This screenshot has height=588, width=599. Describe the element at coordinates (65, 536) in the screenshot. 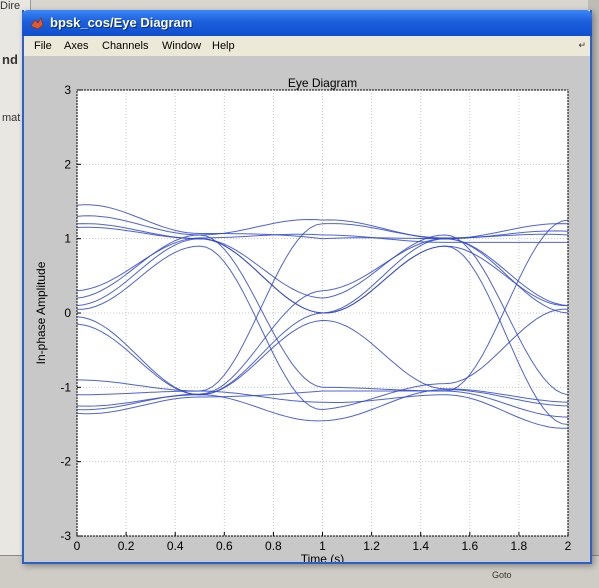

I see `y-tick-label: -3` at that location.